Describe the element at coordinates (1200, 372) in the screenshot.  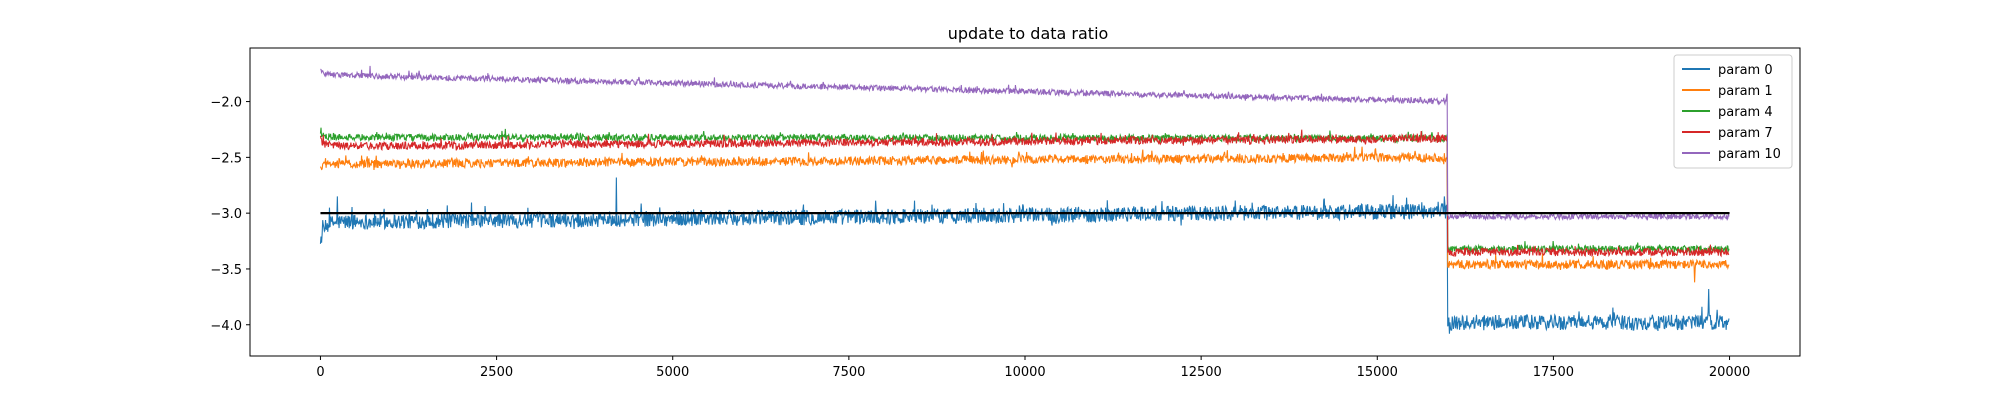
I see `x-tick-label: 12500` at that location.